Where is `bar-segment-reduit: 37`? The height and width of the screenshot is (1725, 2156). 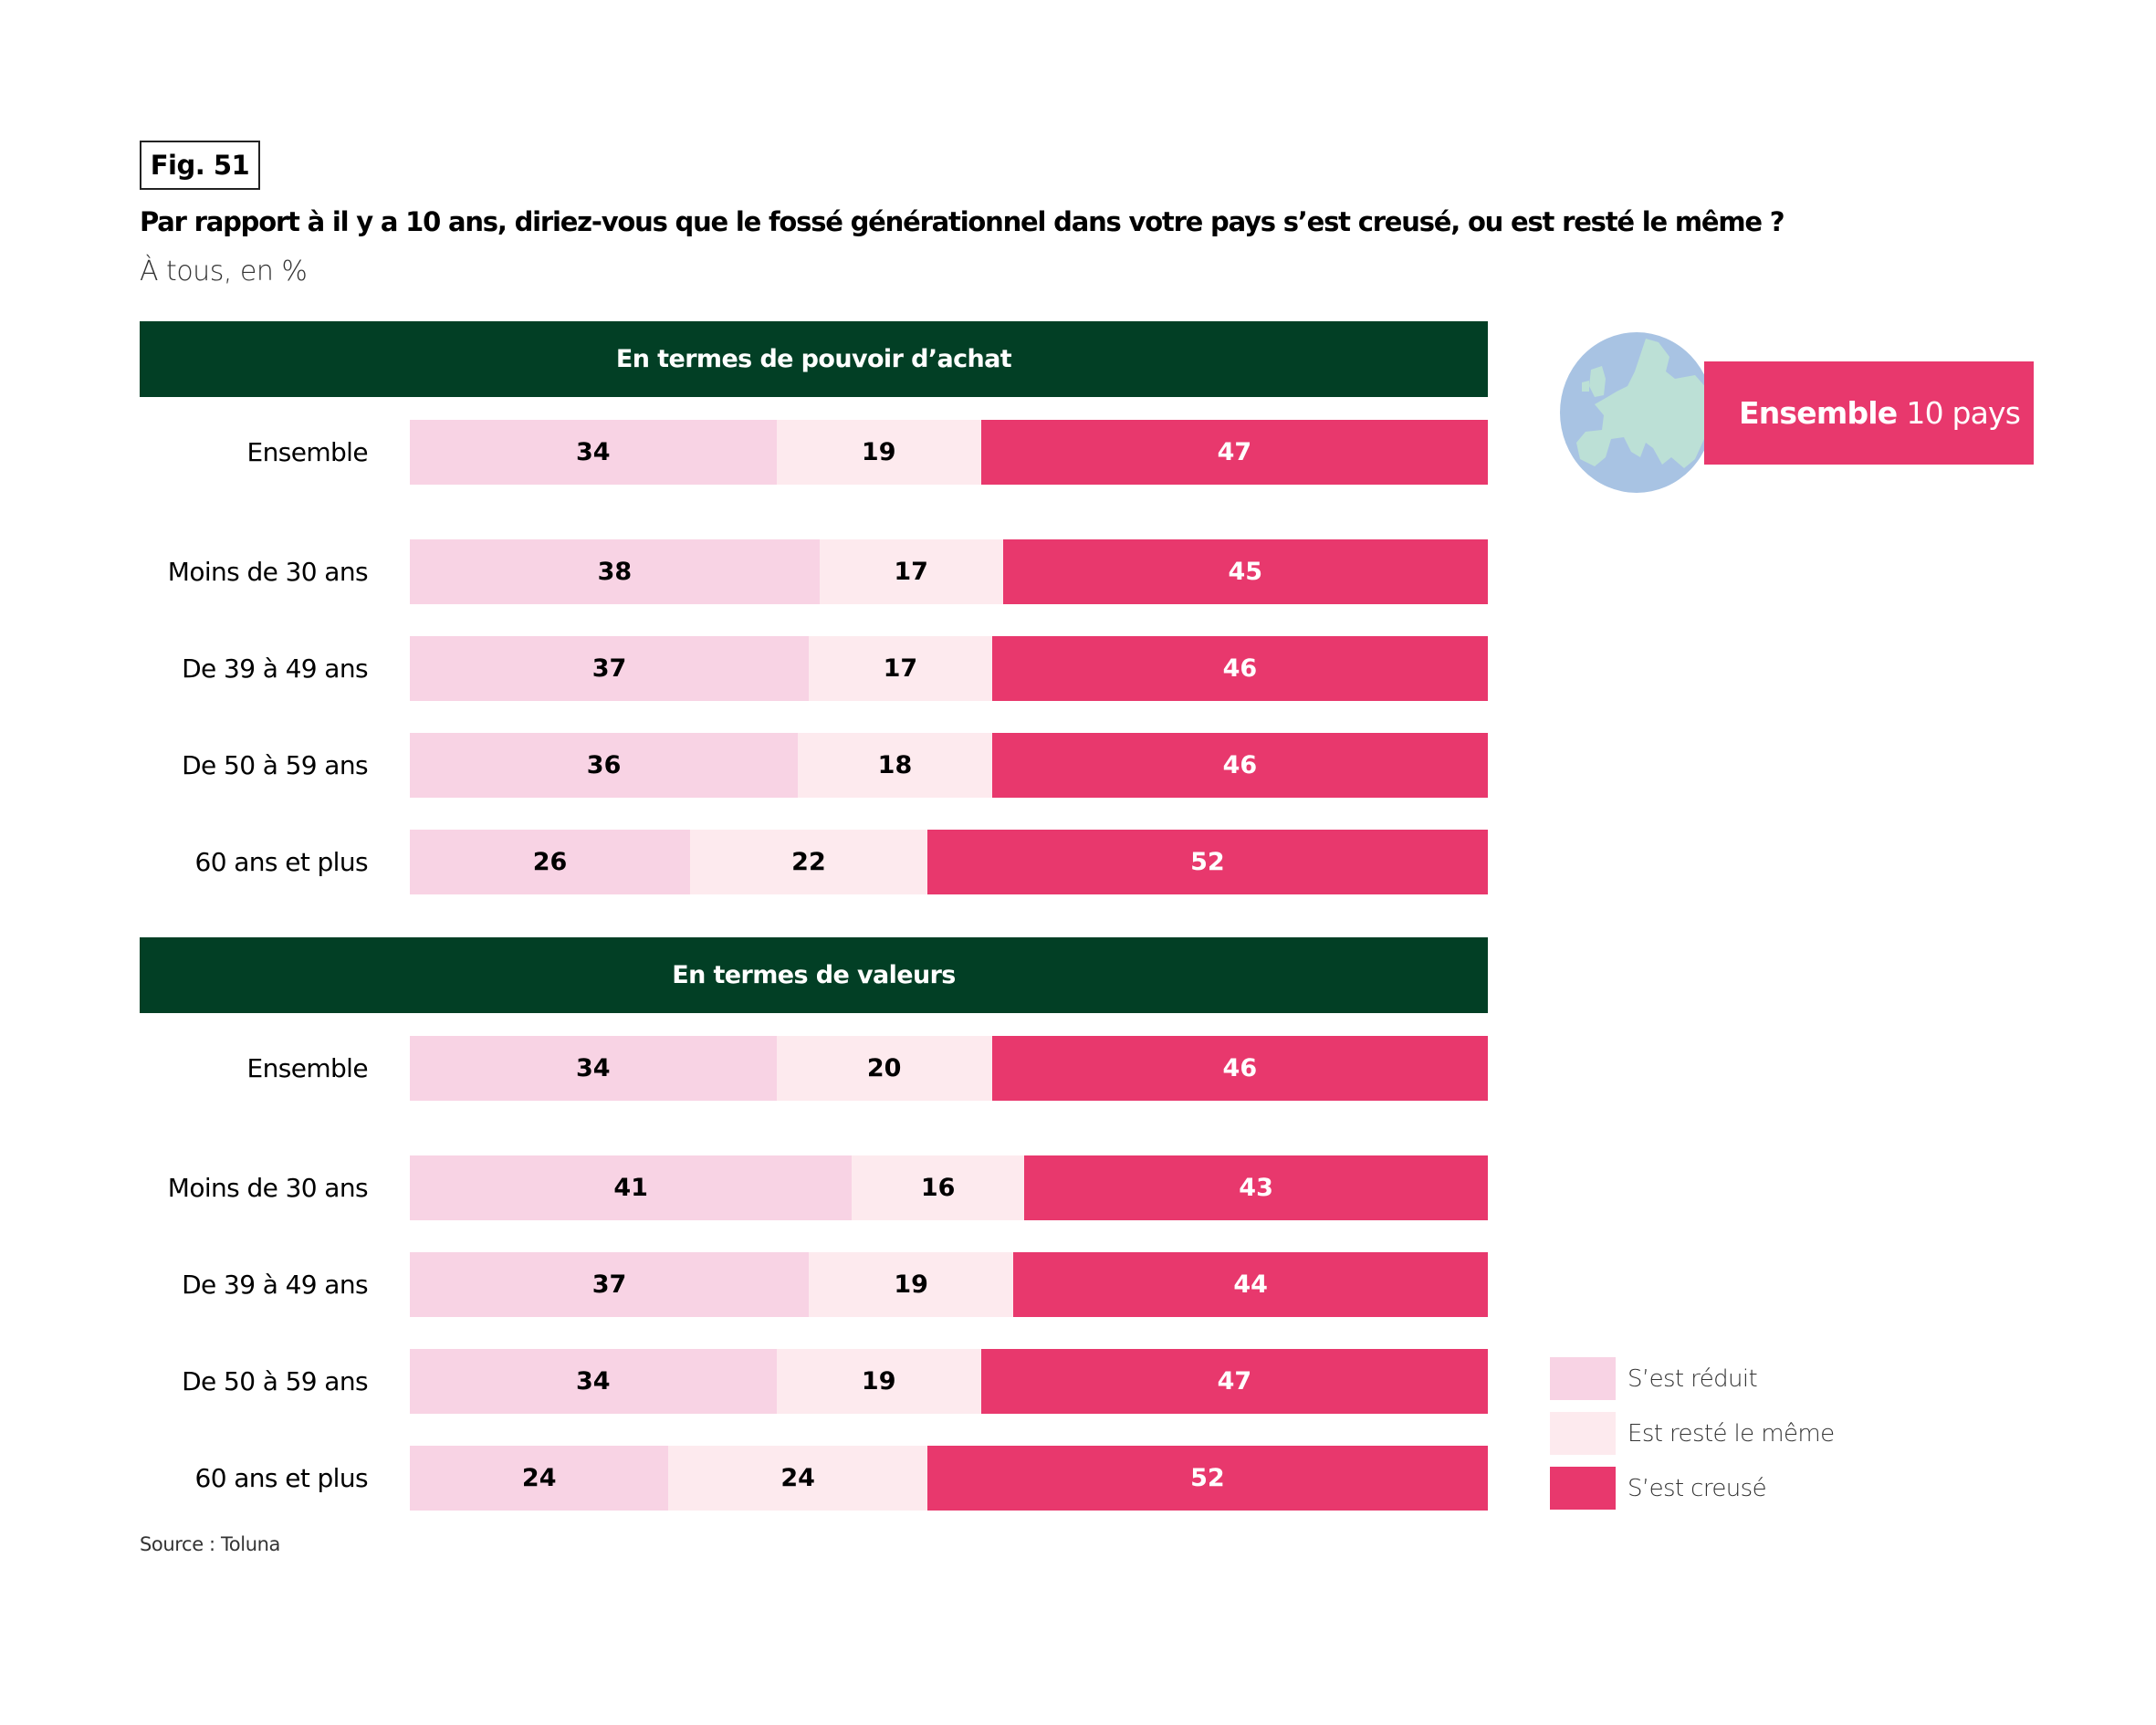
bar-segment-reduit: 37 is located at coordinates (609, 668).